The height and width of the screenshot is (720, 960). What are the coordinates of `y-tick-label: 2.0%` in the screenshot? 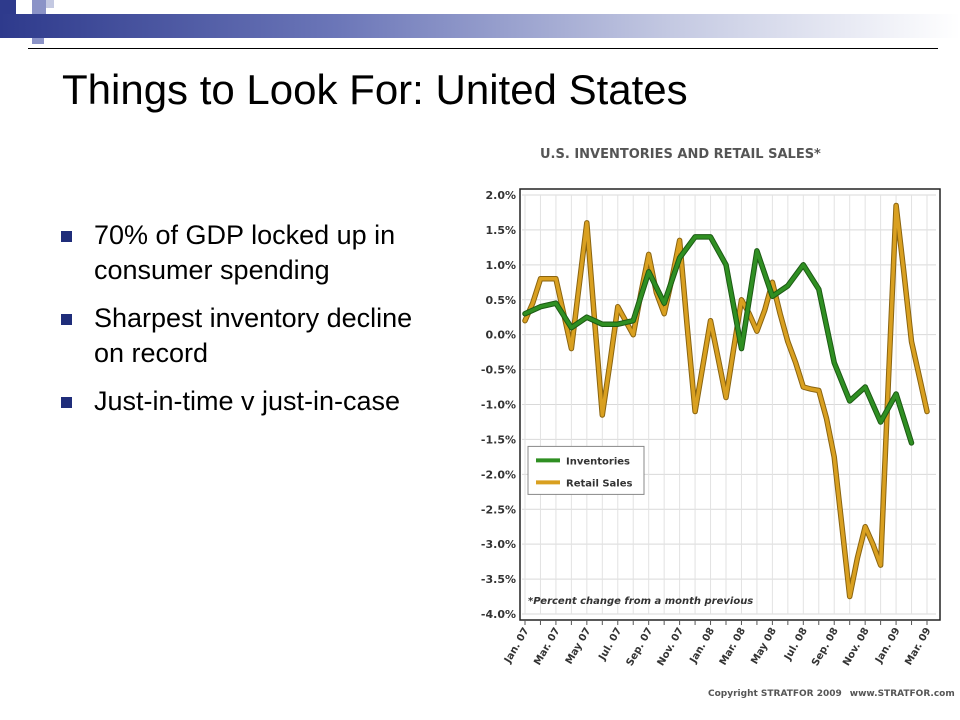 It's located at (500, 195).